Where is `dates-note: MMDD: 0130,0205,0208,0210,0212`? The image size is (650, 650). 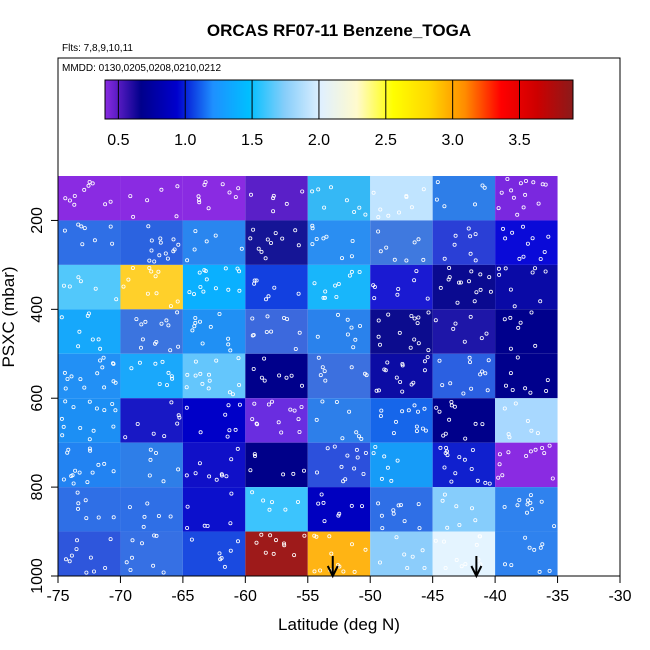
dates-note: MMDD: 0130,0205,0208,0210,0212 is located at coordinates (141, 68).